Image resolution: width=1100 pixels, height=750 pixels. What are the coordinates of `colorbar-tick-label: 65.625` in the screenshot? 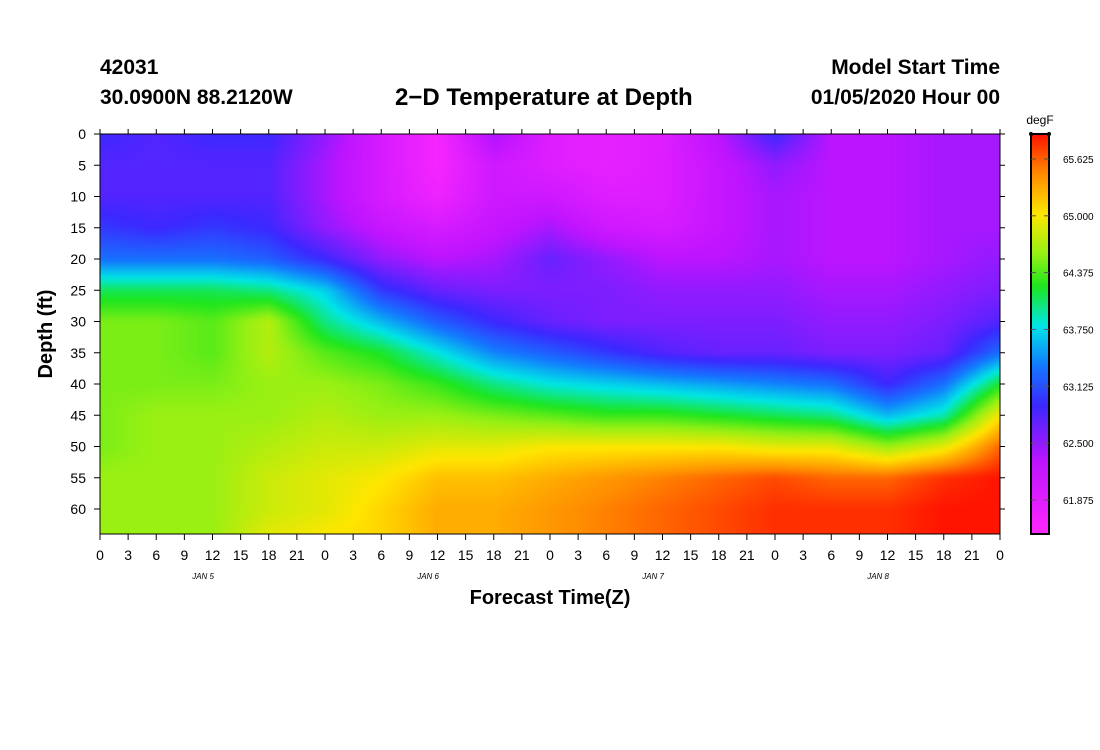 It's located at (1078, 160).